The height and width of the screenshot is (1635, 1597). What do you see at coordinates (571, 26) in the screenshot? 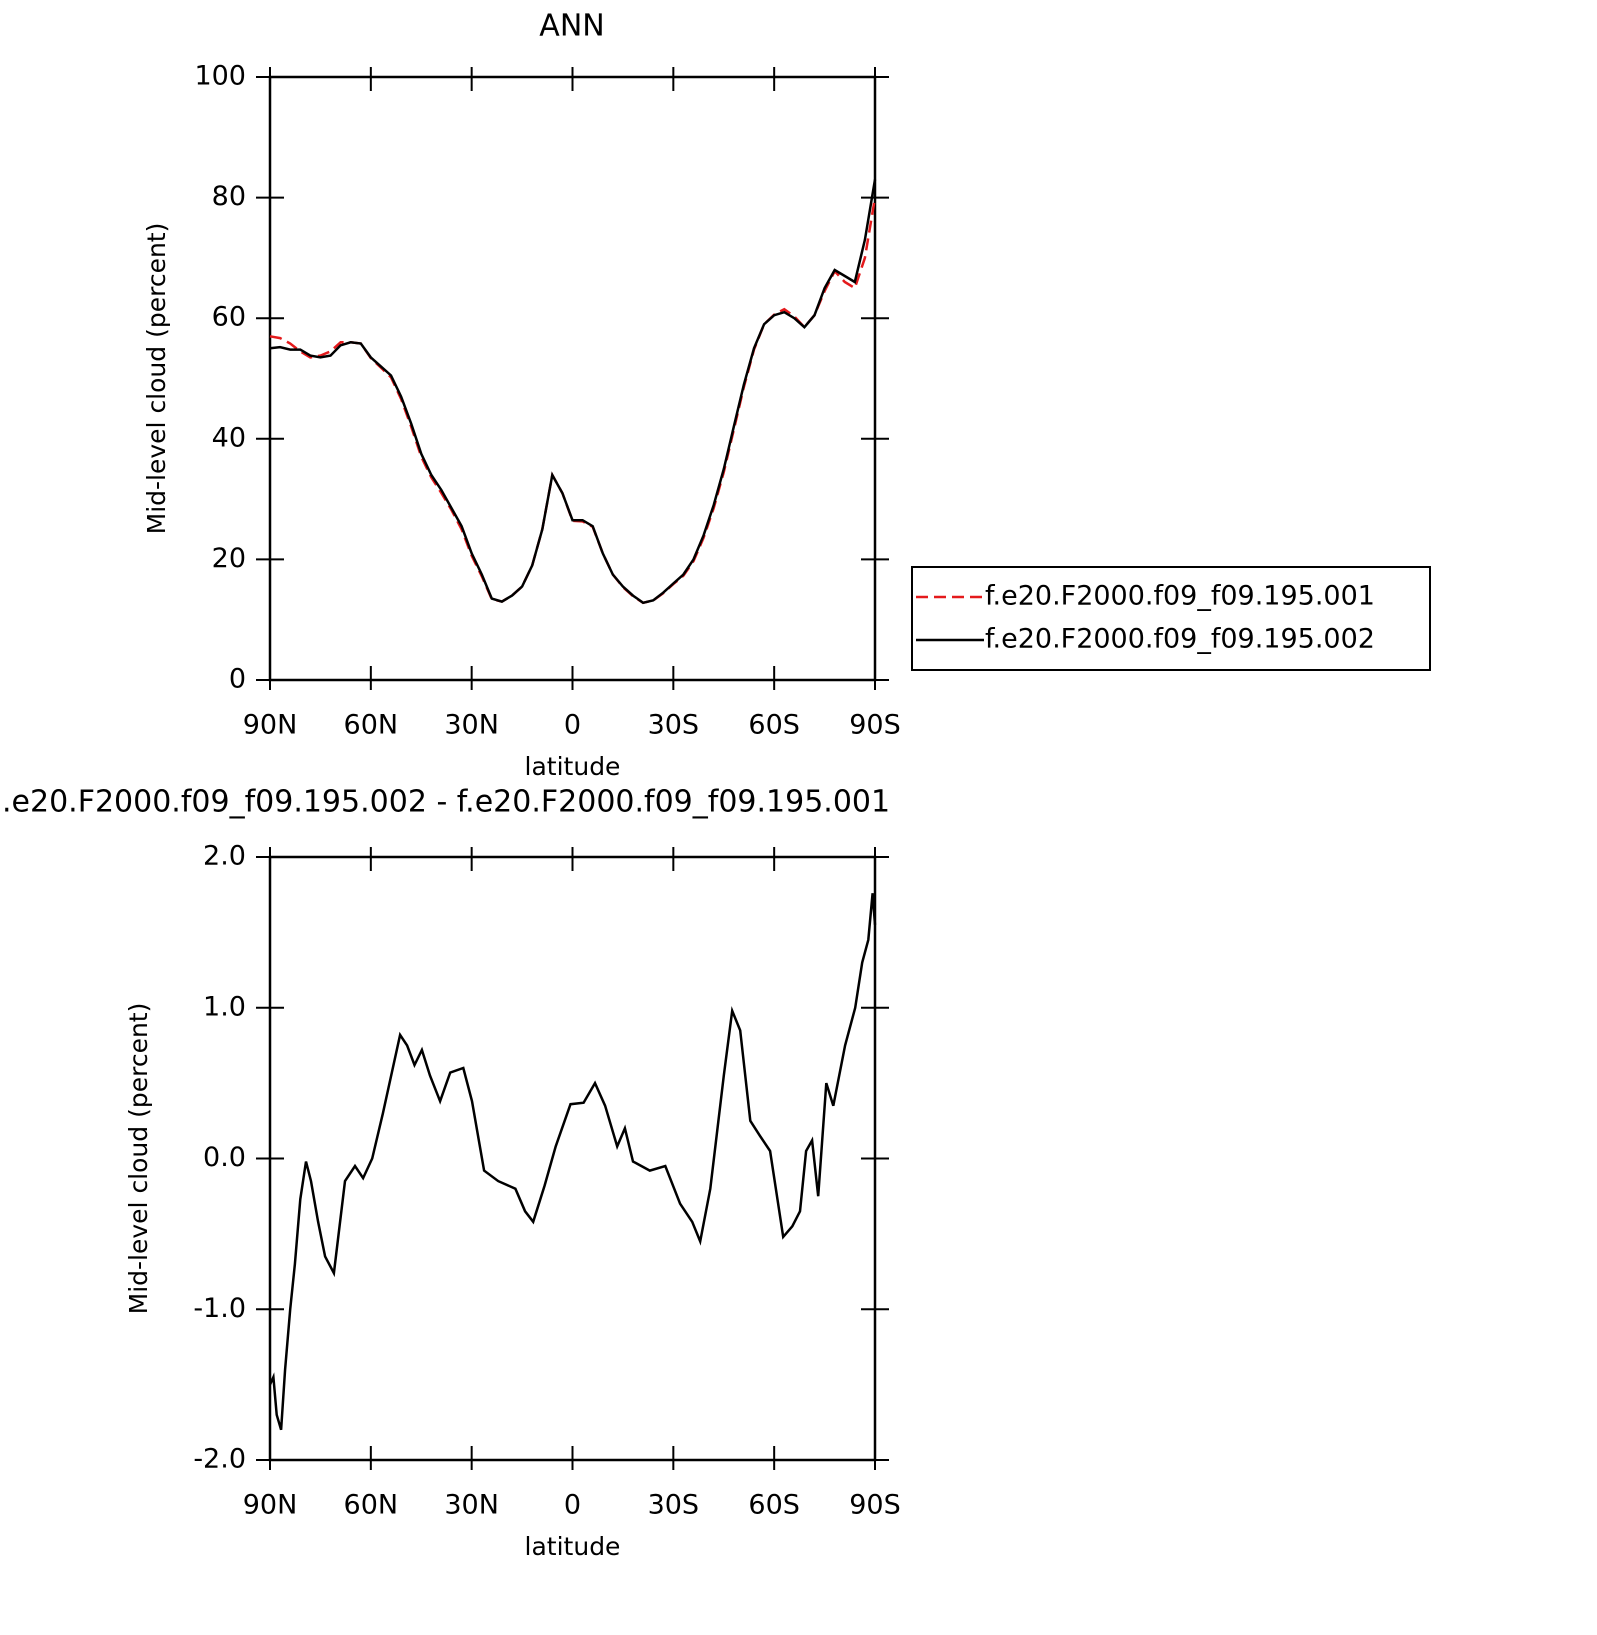
I see `chart-title: ANN` at bounding box center [571, 26].